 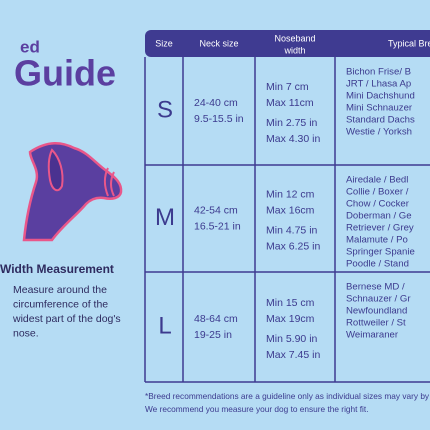 What do you see at coordinates (294, 38) in the screenshot?
I see `column-header: Noseband` at bounding box center [294, 38].